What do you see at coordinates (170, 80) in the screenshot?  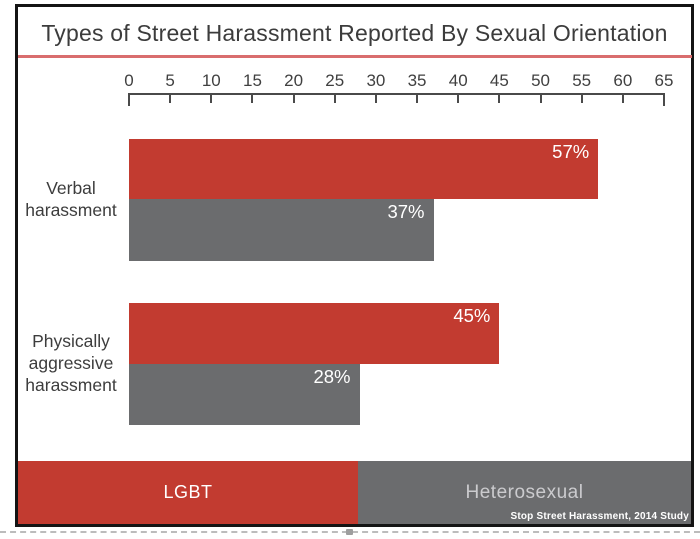 I see `tick-label: 5` at bounding box center [170, 80].